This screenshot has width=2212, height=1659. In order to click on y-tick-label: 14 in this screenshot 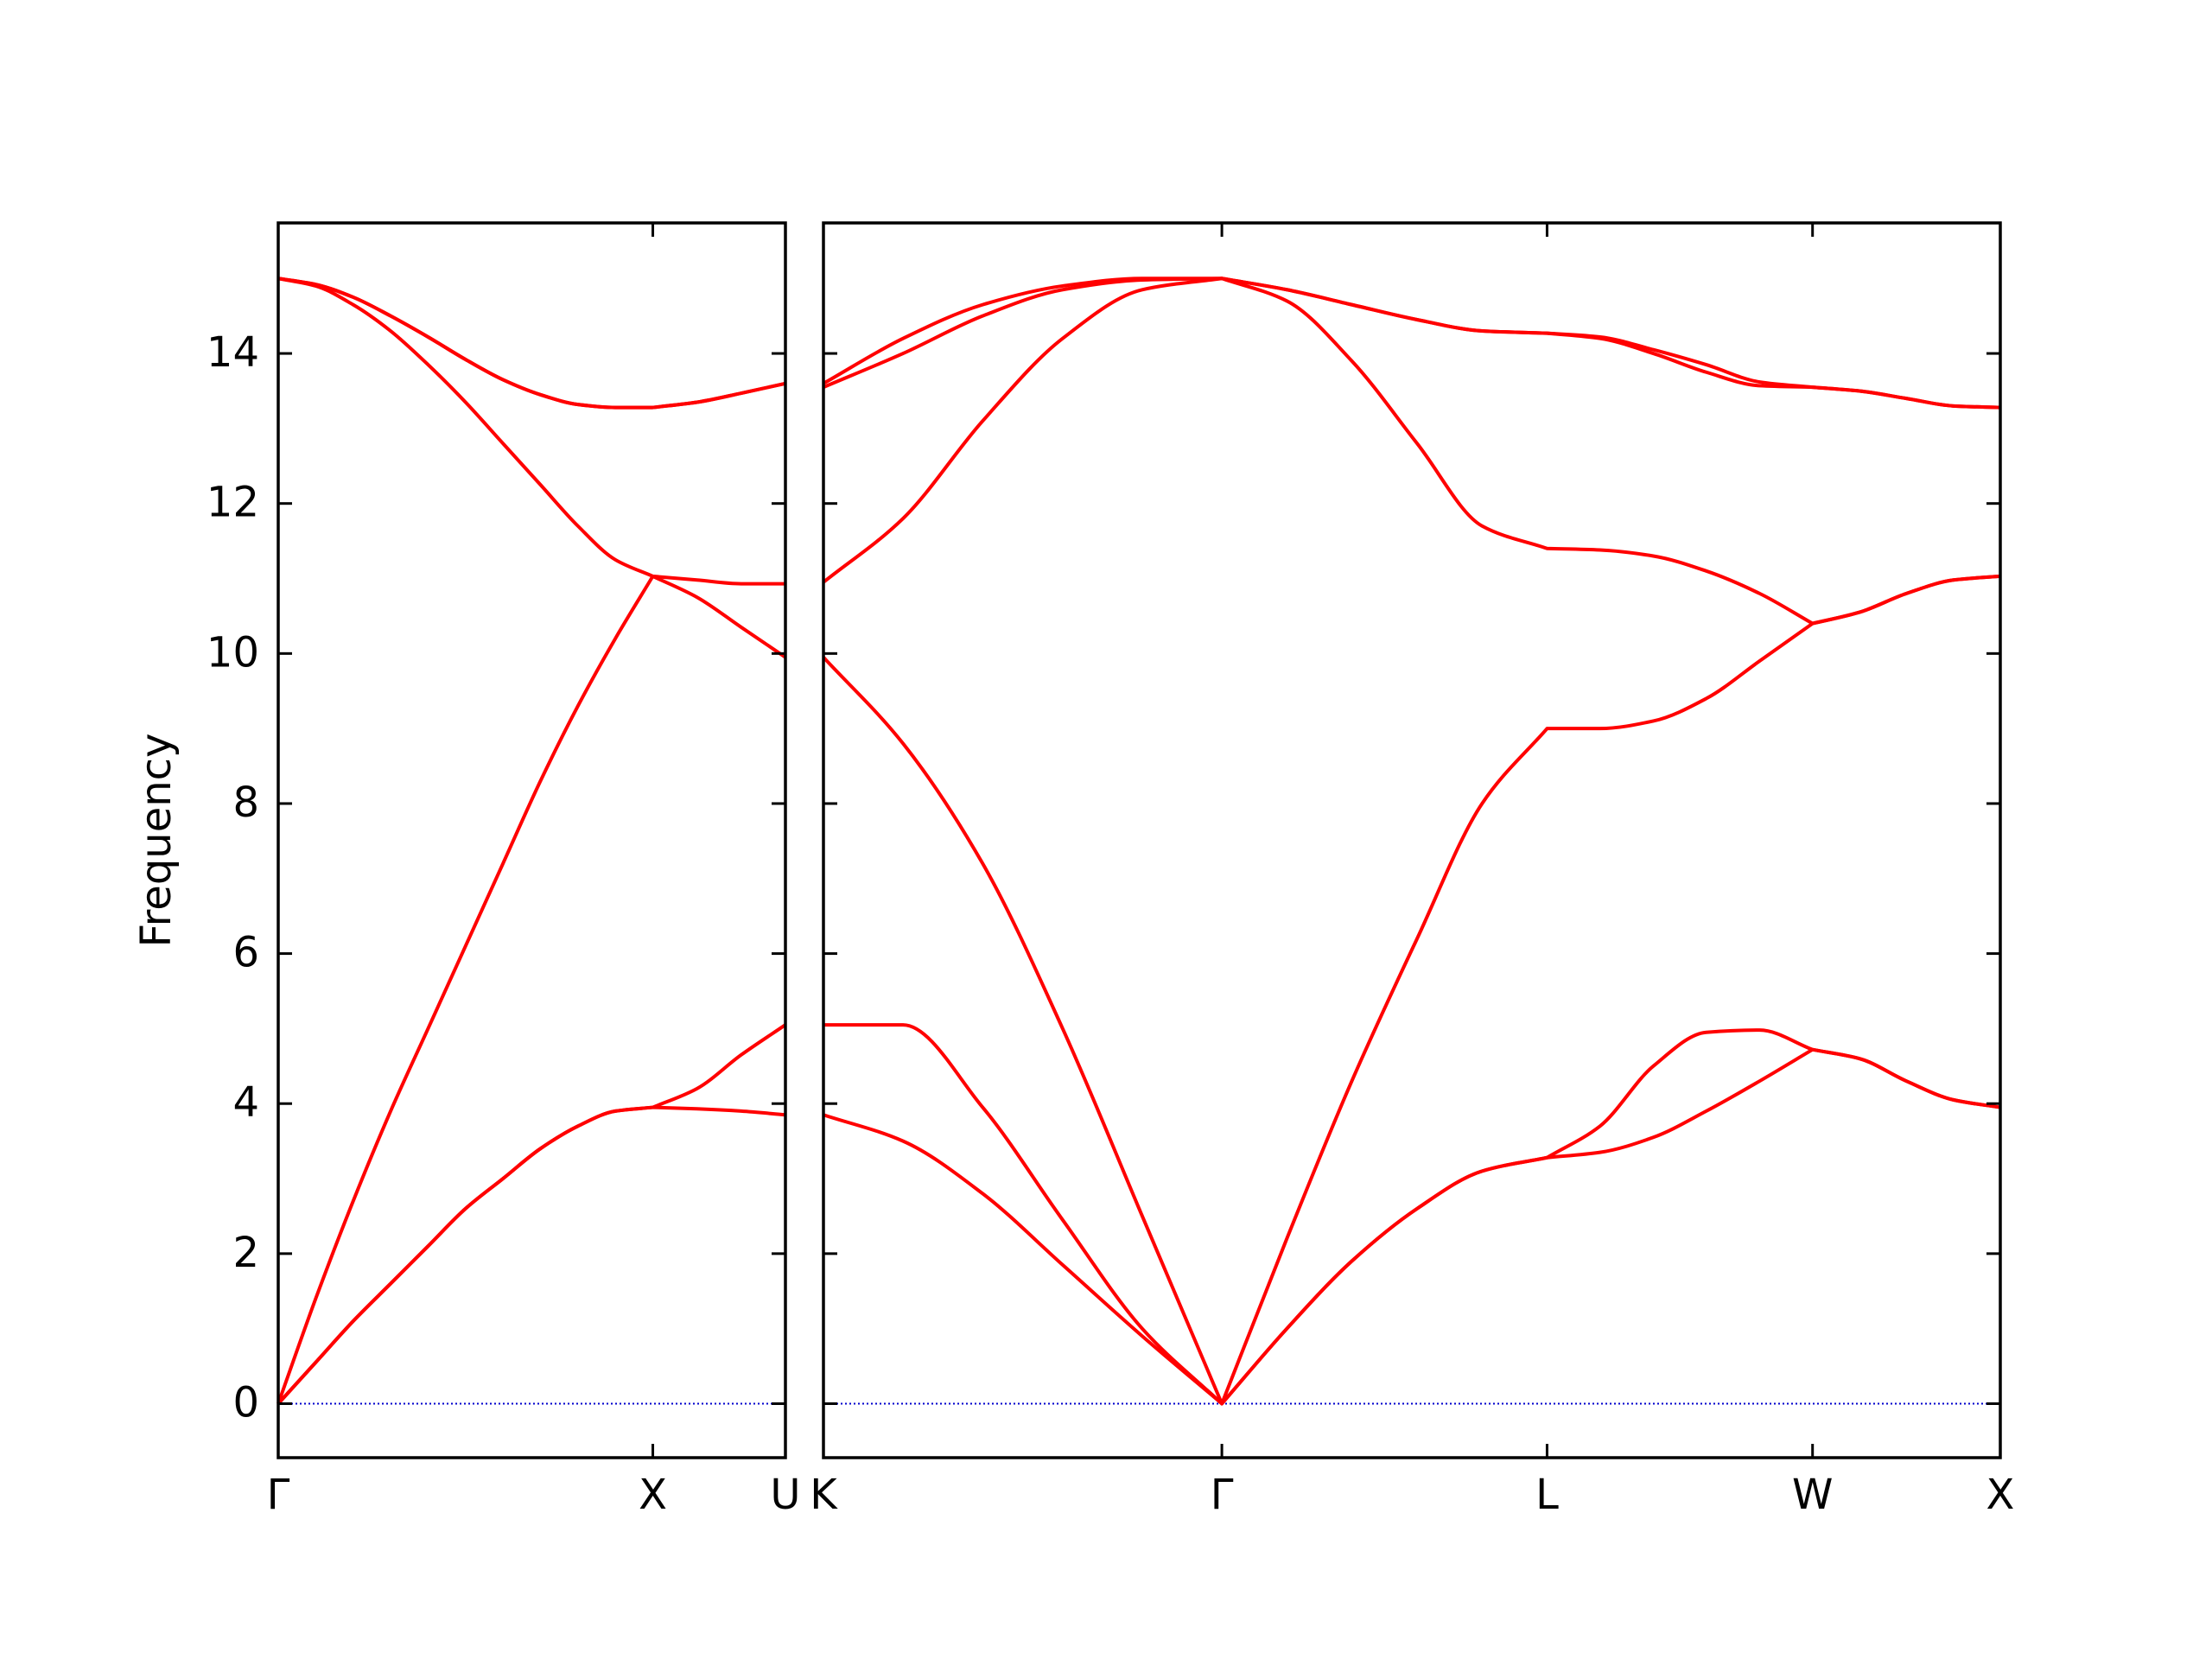, I will do `click(233, 352)`.